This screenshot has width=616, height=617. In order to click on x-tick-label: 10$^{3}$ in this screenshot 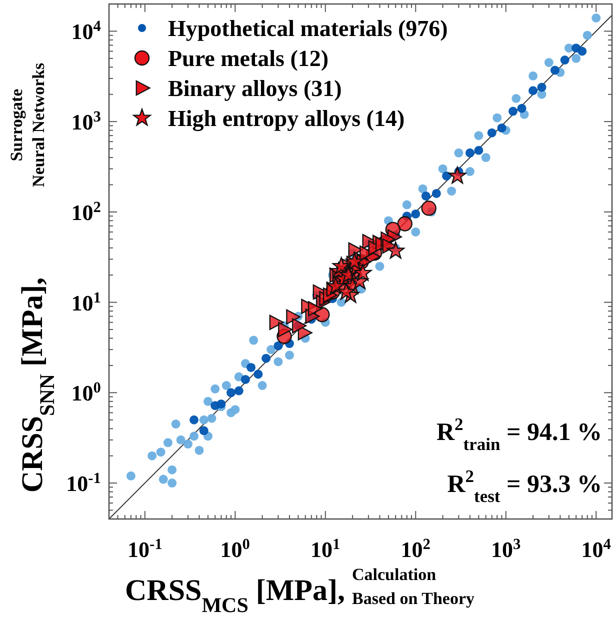, I will do `click(506, 549)`.